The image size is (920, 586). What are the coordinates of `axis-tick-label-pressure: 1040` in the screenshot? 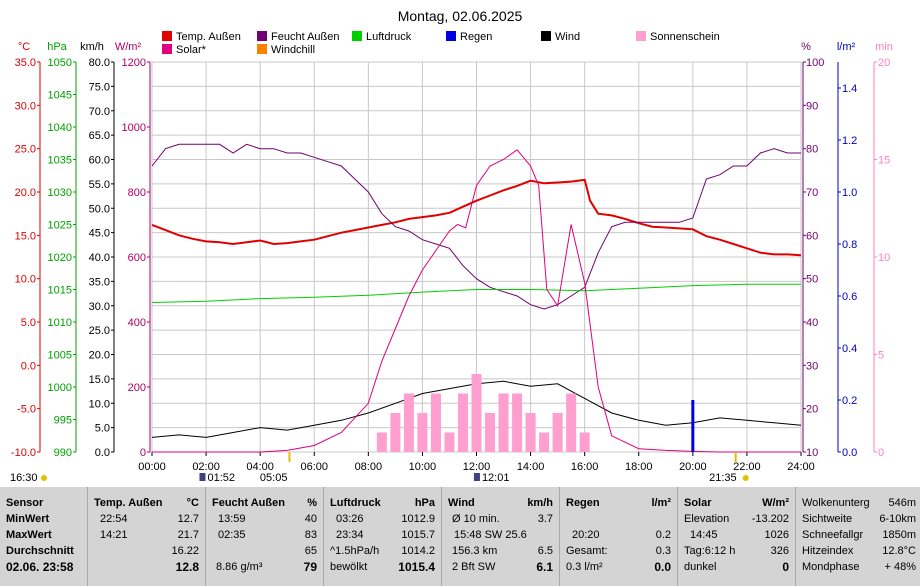 It's located at (60, 128).